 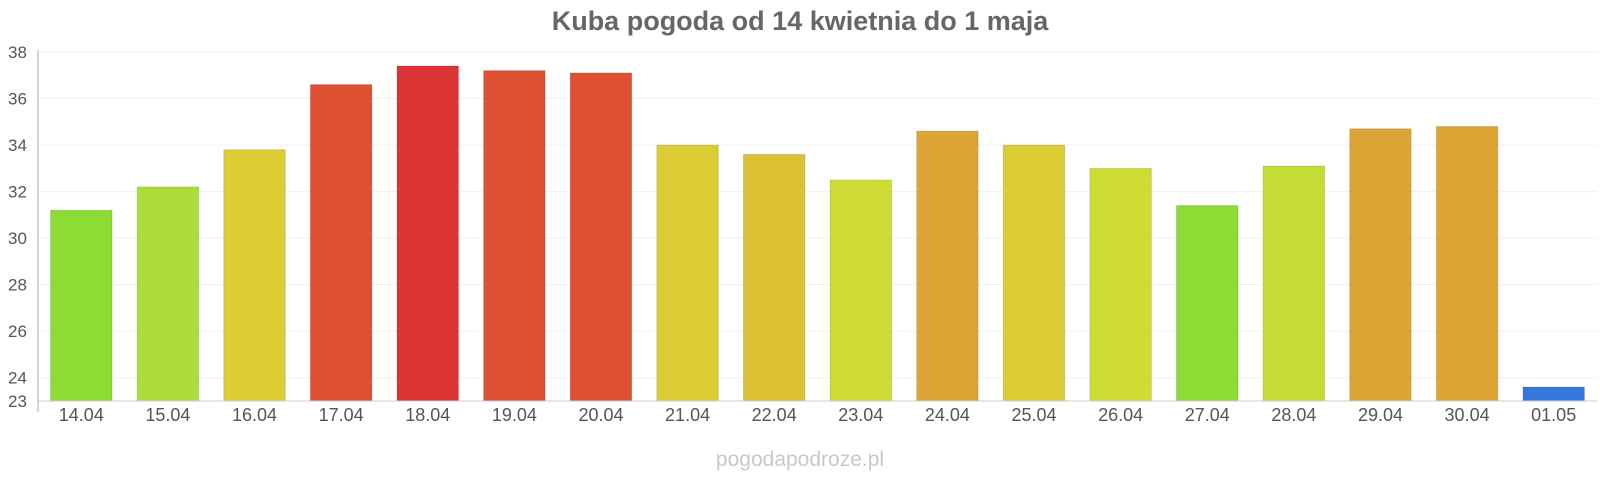 I want to click on x-tick-label: 14.04, so click(x=81, y=415).